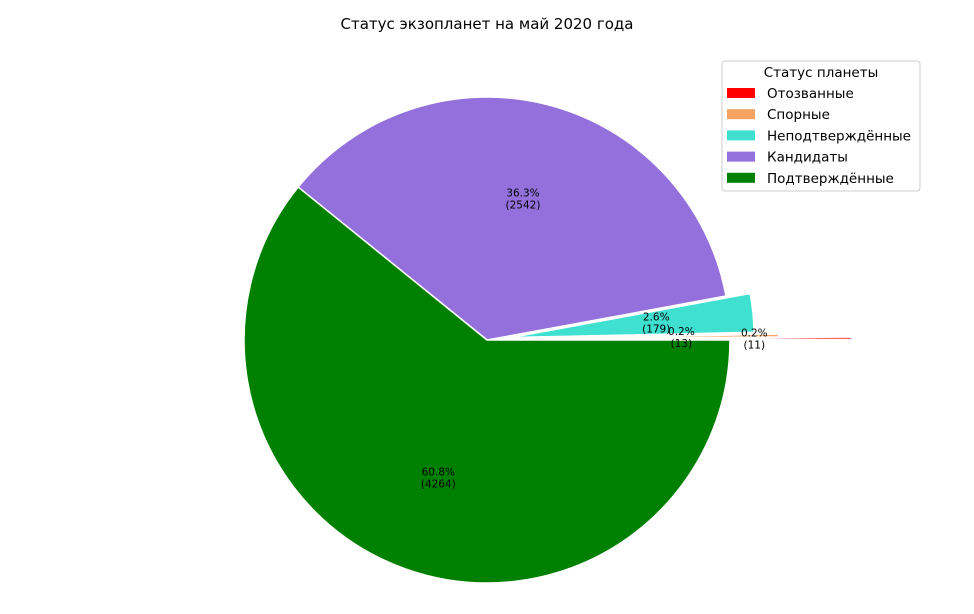 The width and height of the screenshot is (974, 614). Describe the element at coordinates (682, 344) in the screenshot. I see `slice-2-count-label: (13)` at that location.